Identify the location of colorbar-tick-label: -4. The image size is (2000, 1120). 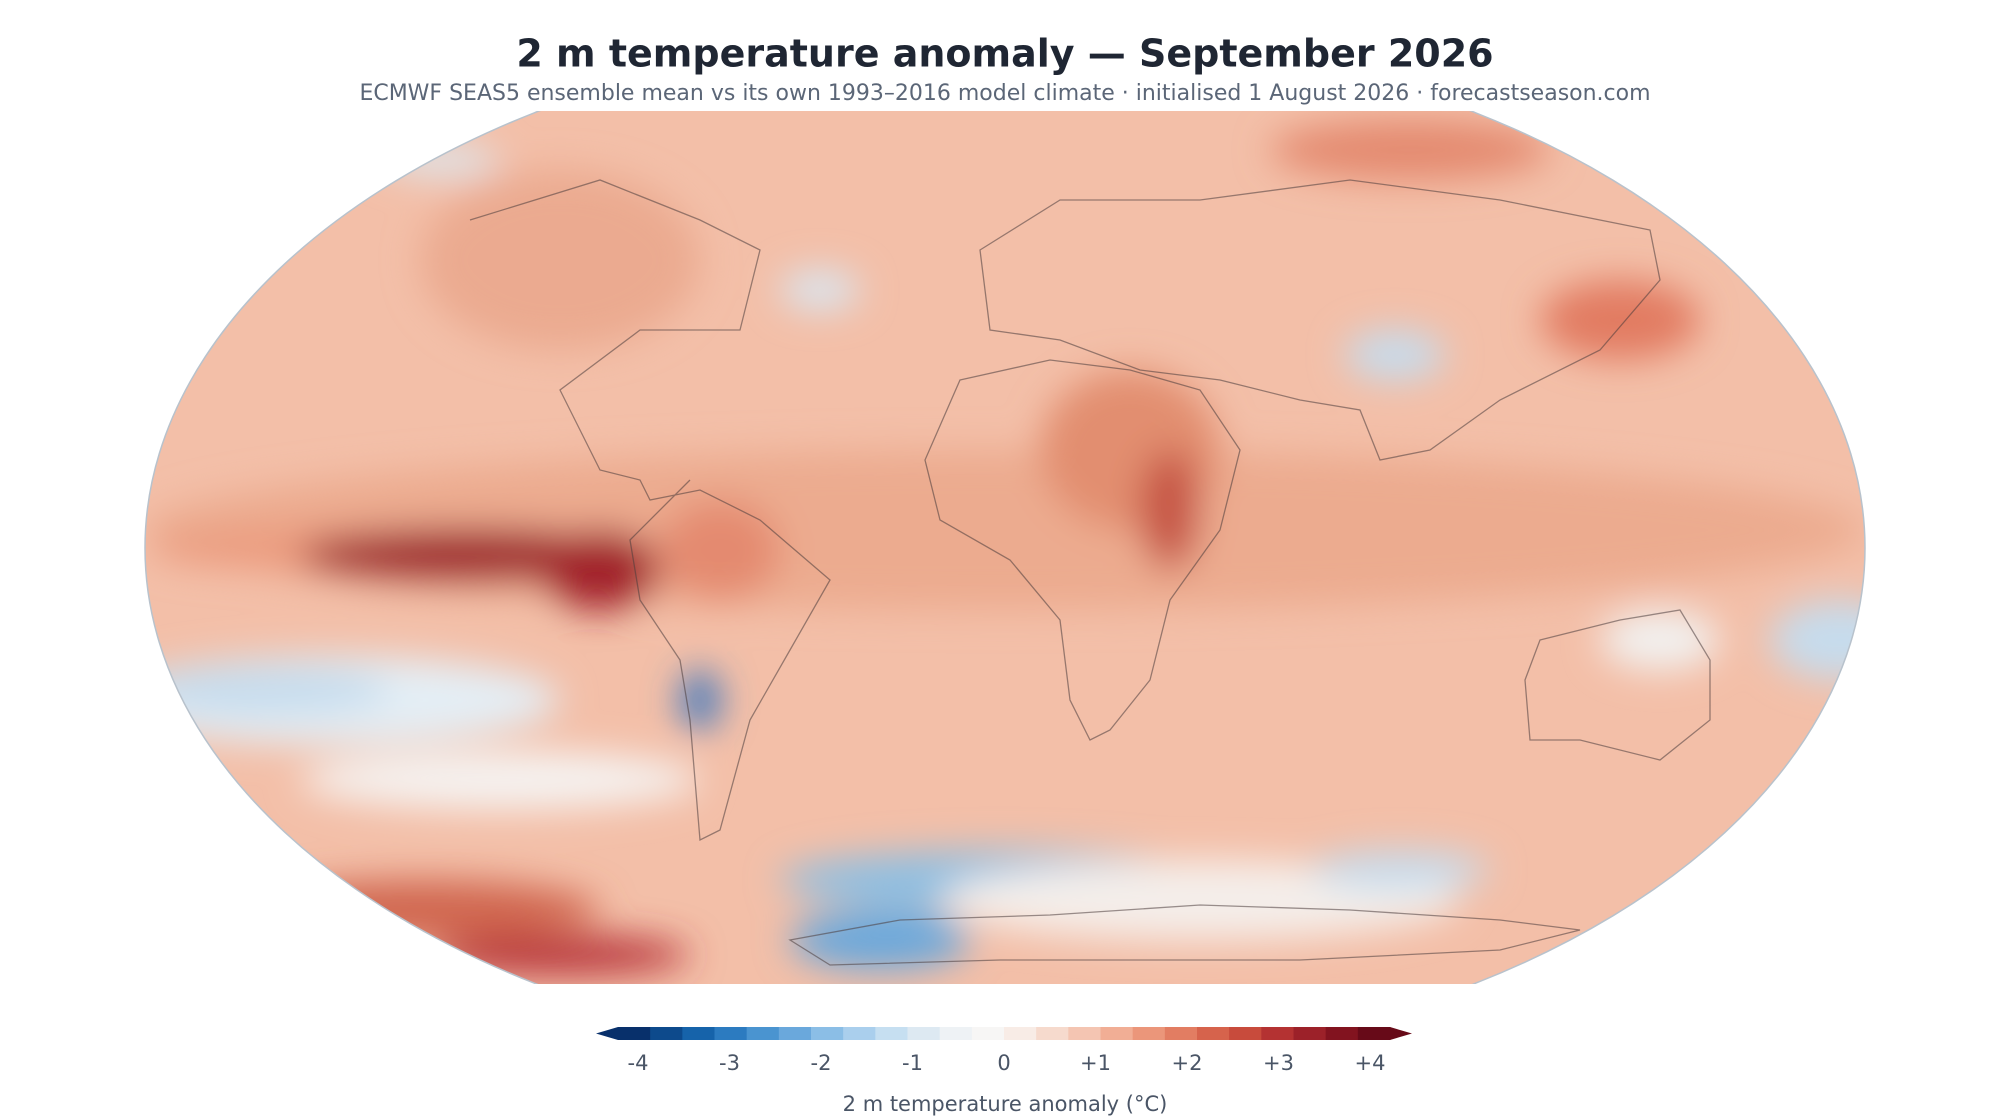
(638, 1063).